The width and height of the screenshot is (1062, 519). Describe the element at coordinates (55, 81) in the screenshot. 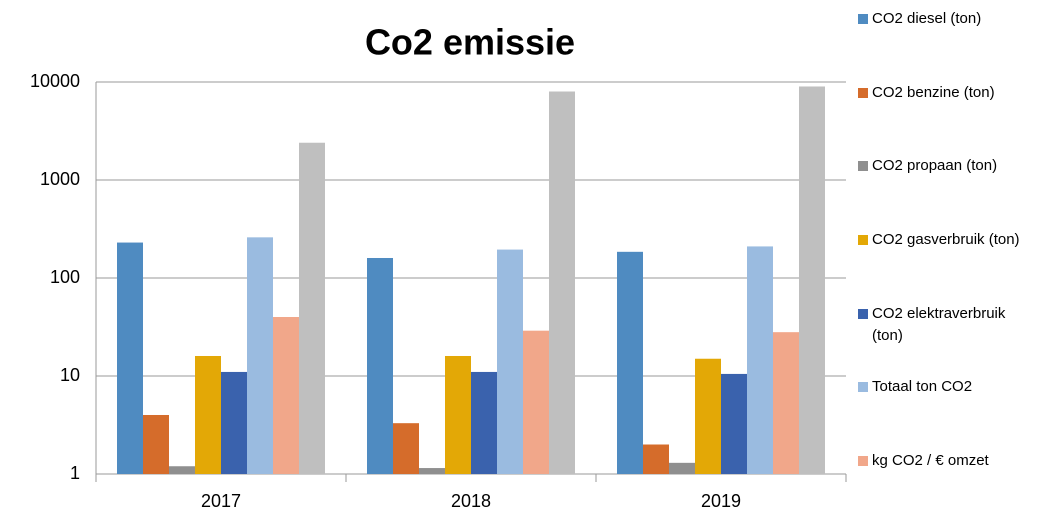

I see `y-tick-label: 10000` at that location.